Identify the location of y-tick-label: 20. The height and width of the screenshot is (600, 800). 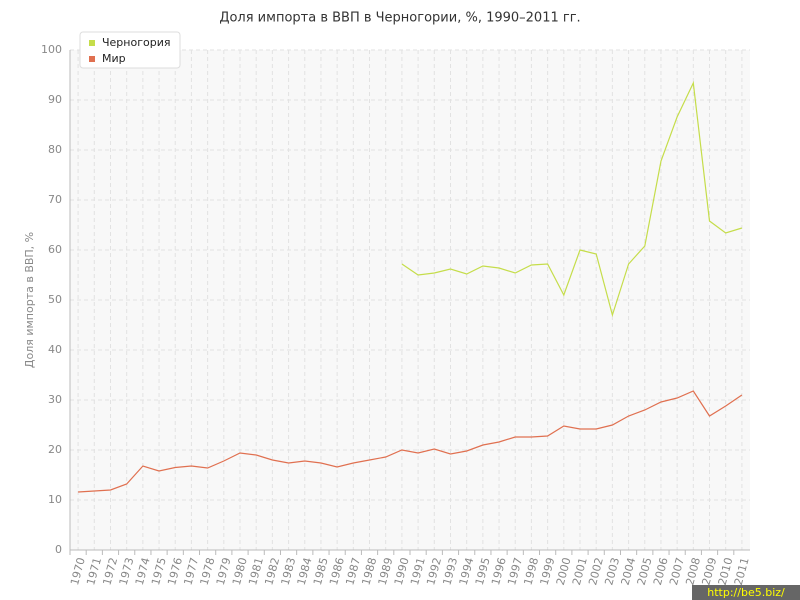
(55, 449).